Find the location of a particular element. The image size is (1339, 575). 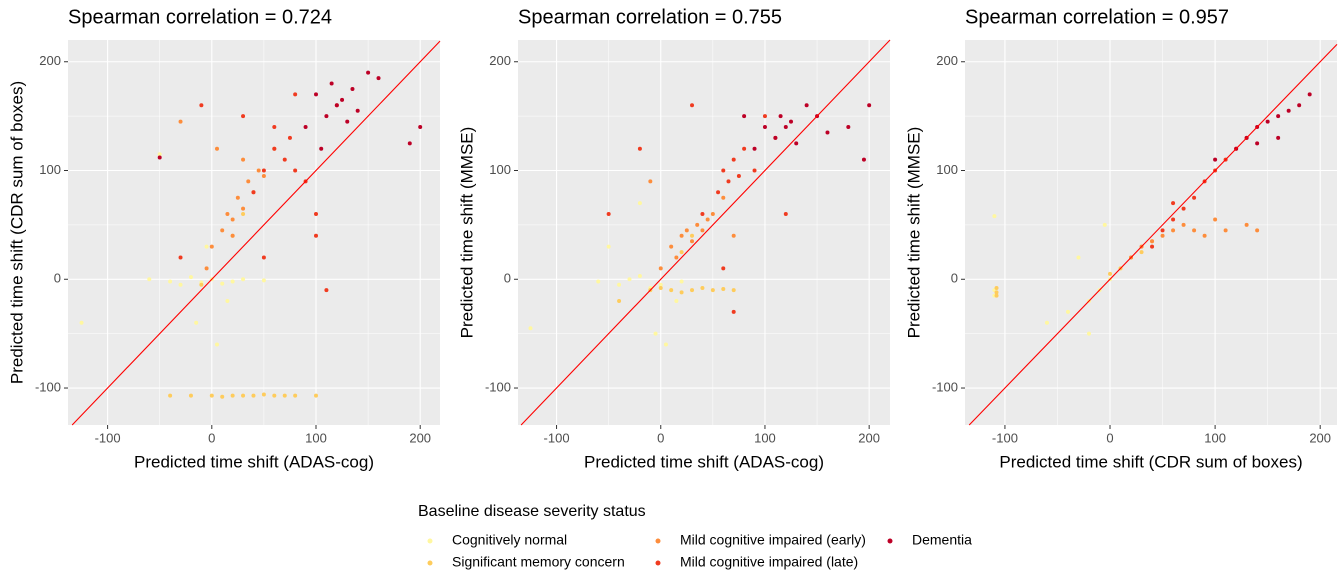

chart-title: Spearman correlation = 0.957 is located at coordinates (1097, 17).